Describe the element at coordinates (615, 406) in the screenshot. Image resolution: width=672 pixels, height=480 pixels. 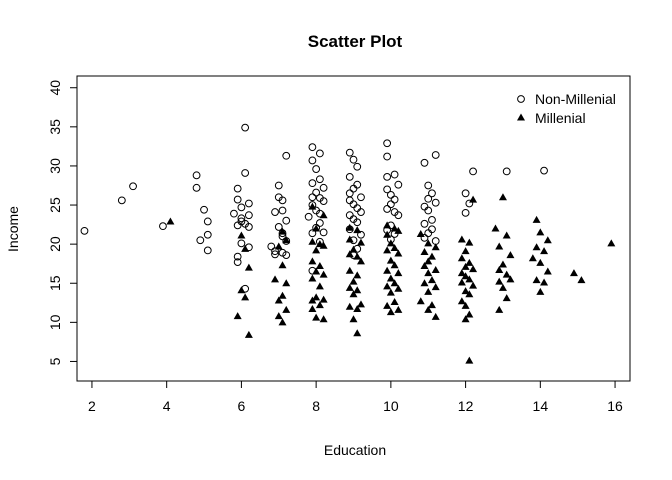
I see `x-tick-label: 16` at that location.